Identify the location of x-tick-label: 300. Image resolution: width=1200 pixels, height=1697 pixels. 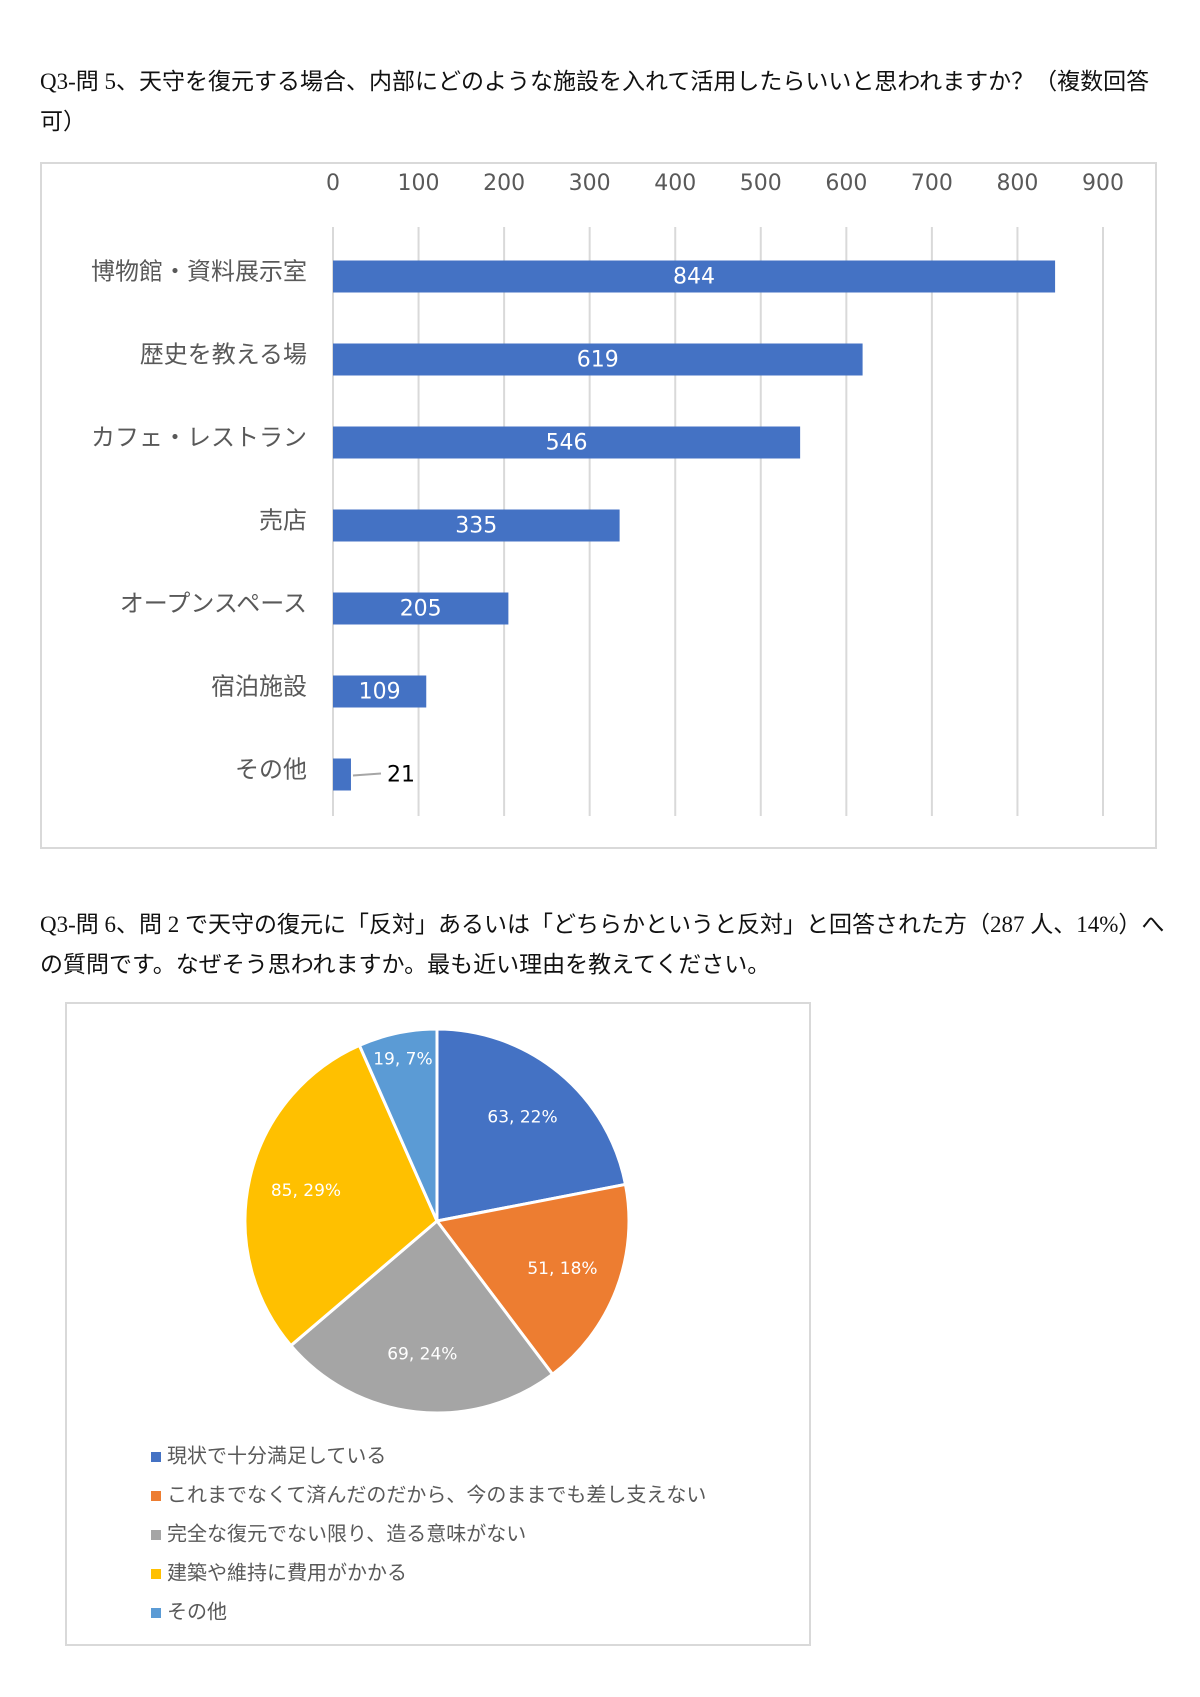
(590, 183).